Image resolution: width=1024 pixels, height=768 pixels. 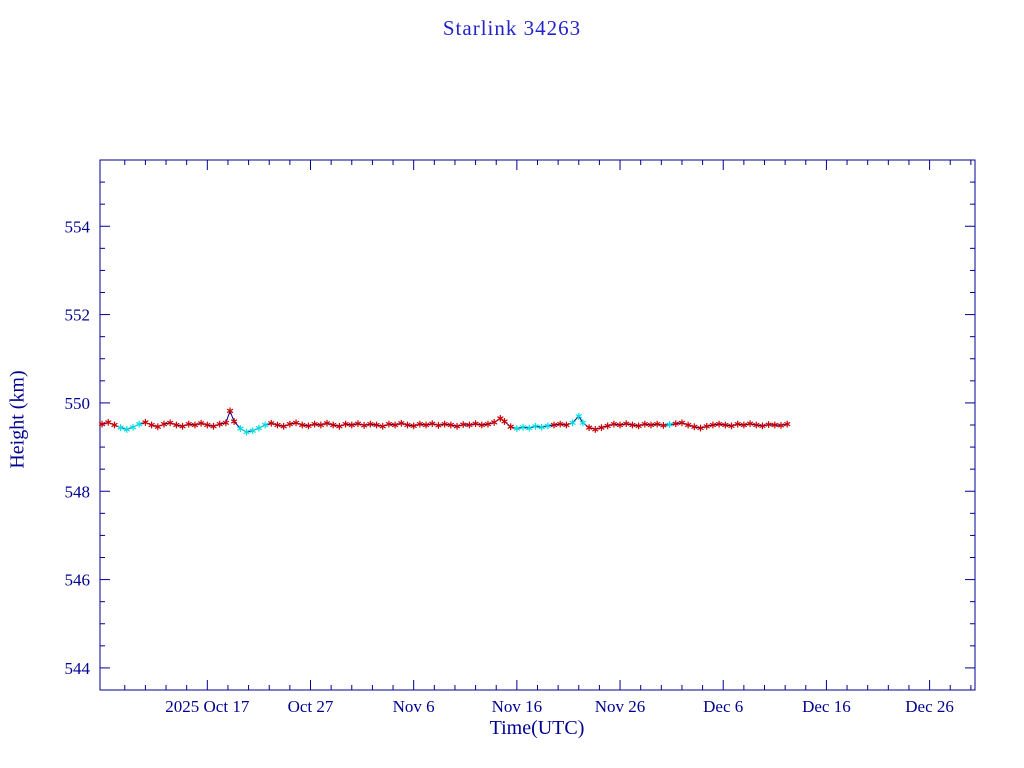 I want to click on svg-text: Nov 6, so click(x=414, y=706).